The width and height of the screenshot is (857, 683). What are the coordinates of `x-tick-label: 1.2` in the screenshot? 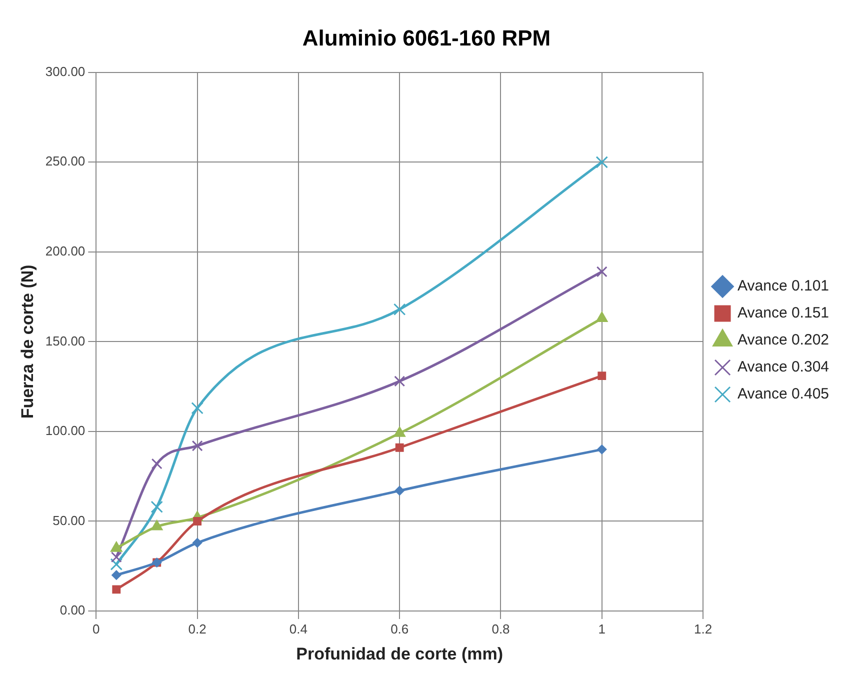 It's located at (703, 628).